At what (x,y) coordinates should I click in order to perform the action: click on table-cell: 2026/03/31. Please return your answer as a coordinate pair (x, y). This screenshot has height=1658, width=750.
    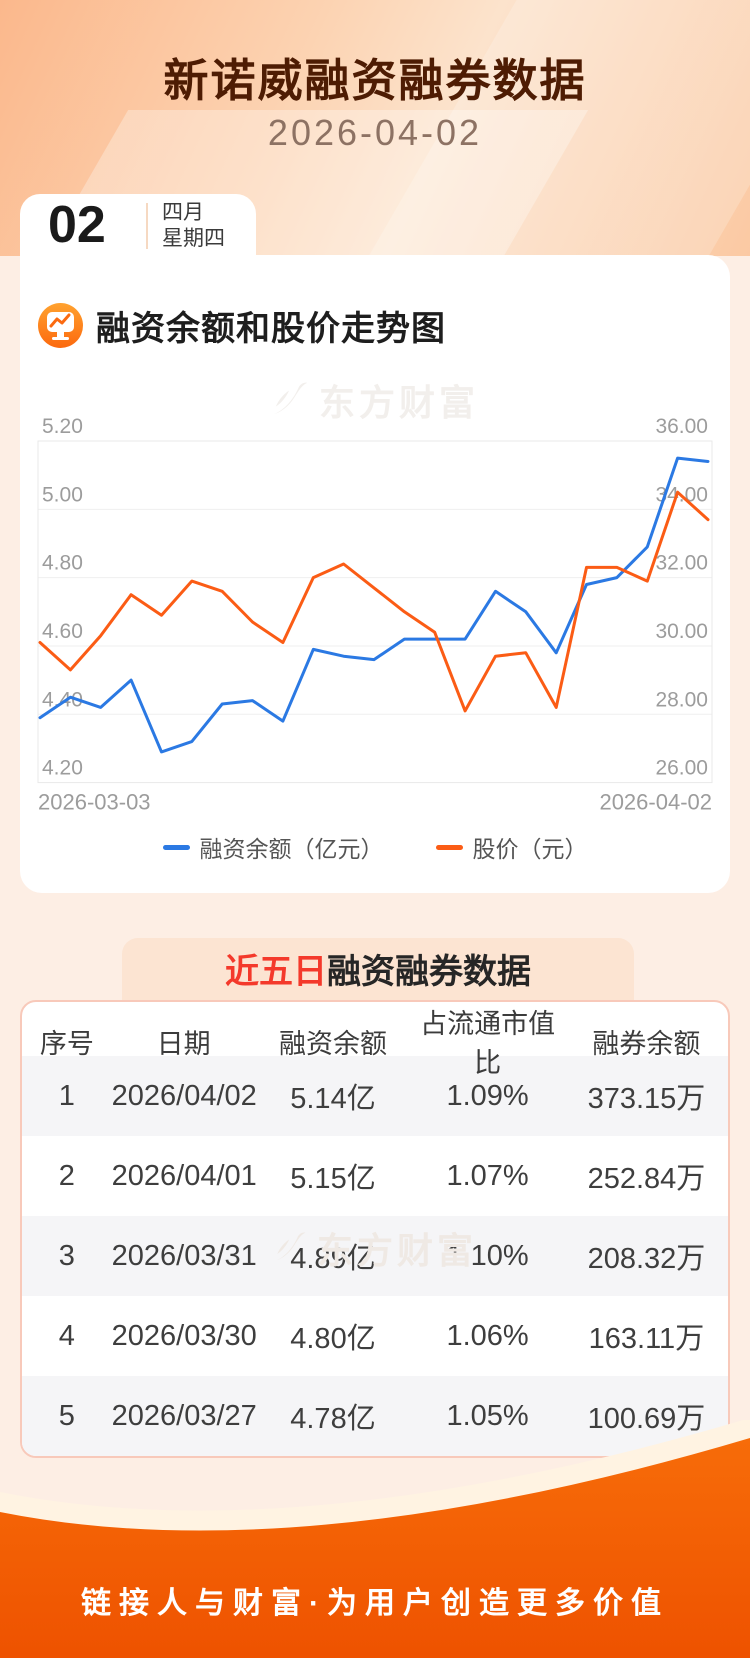
    Looking at the image, I should click on (184, 1255).